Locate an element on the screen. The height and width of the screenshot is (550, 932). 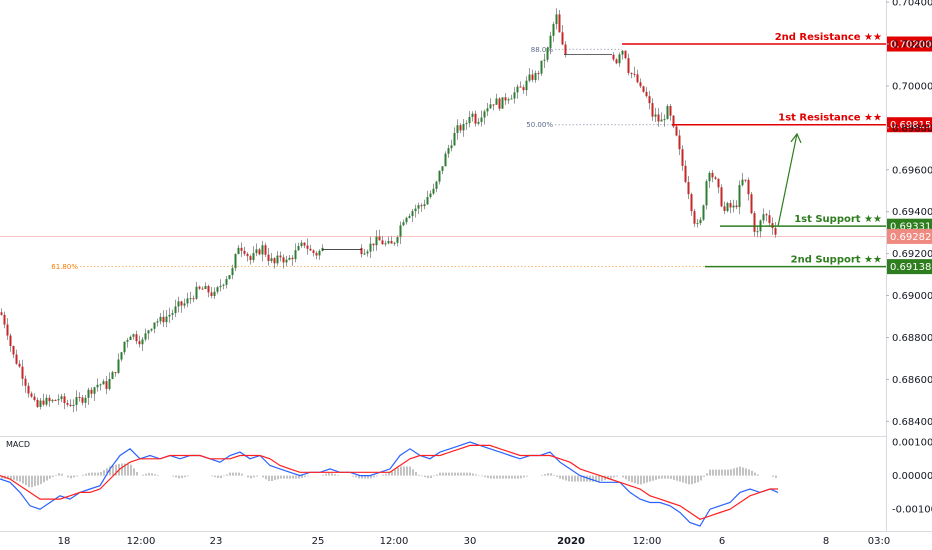
current-price-value: 0.69282 is located at coordinates (910, 237).